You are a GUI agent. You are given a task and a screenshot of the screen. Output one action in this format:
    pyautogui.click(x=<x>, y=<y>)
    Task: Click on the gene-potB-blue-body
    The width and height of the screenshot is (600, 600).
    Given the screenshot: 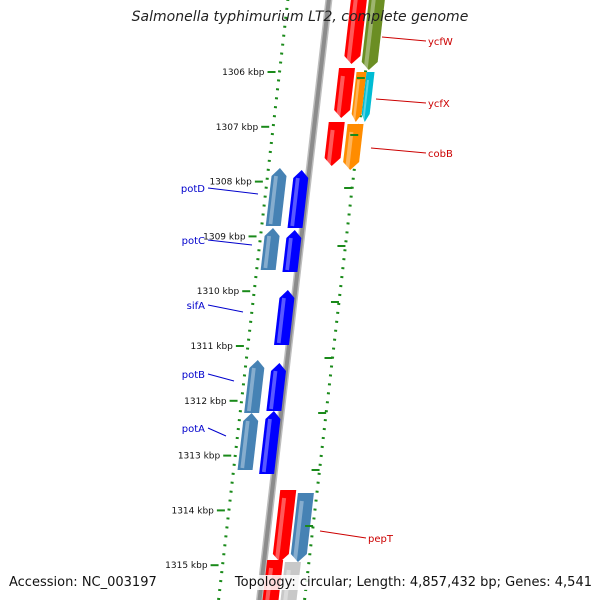 What is the action you would take?
    pyautogui.click(x=276, y=387)
    